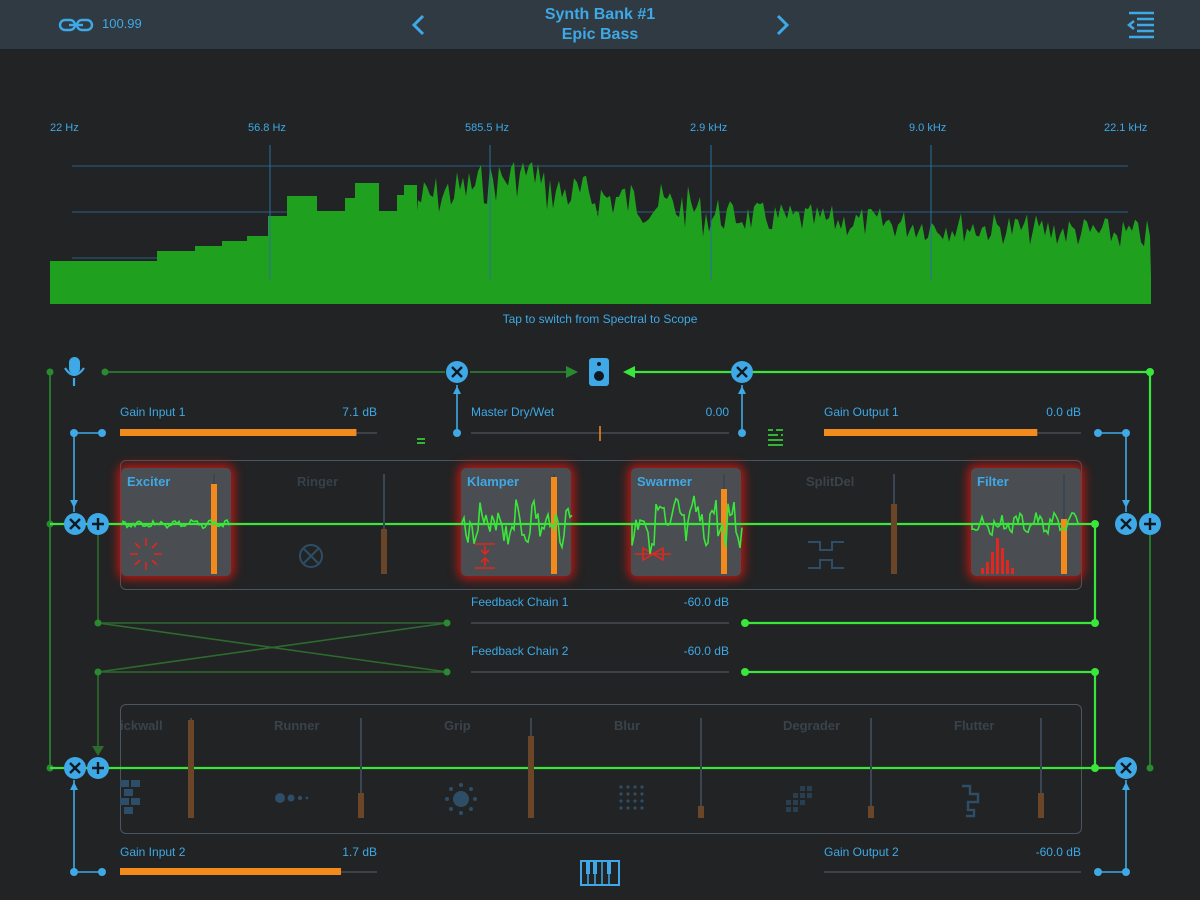 This screenshot has width=1200, height=900. I want to click on effect-name: Blur, so click(627, 725).